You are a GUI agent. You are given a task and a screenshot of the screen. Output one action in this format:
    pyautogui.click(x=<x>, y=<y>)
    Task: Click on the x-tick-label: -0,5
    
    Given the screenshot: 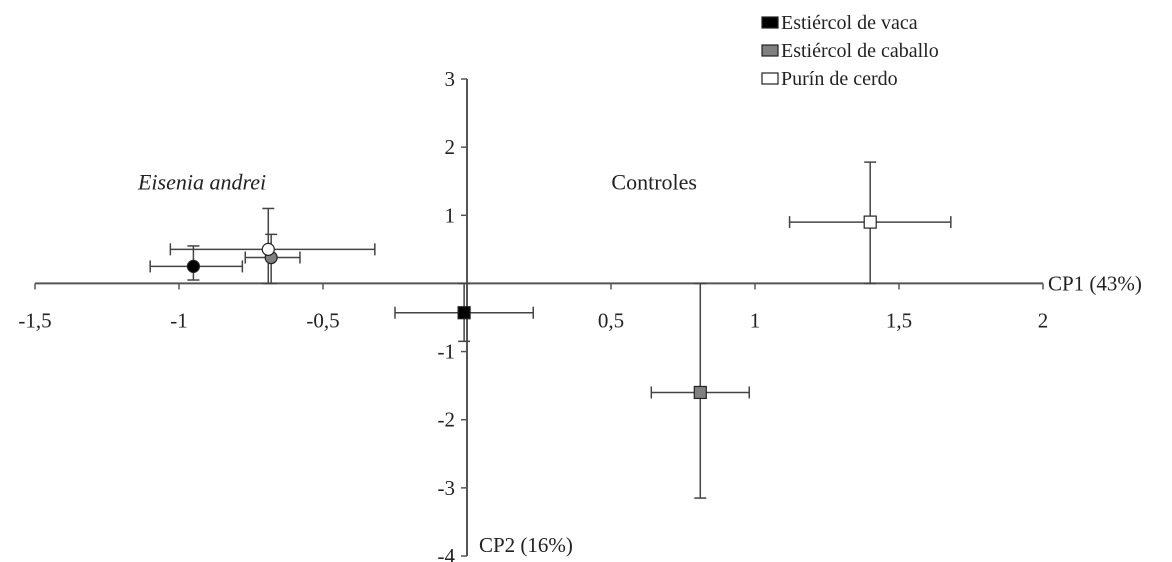 What is the action you would take?
    pyautogui.click(x=322, y=320)
    